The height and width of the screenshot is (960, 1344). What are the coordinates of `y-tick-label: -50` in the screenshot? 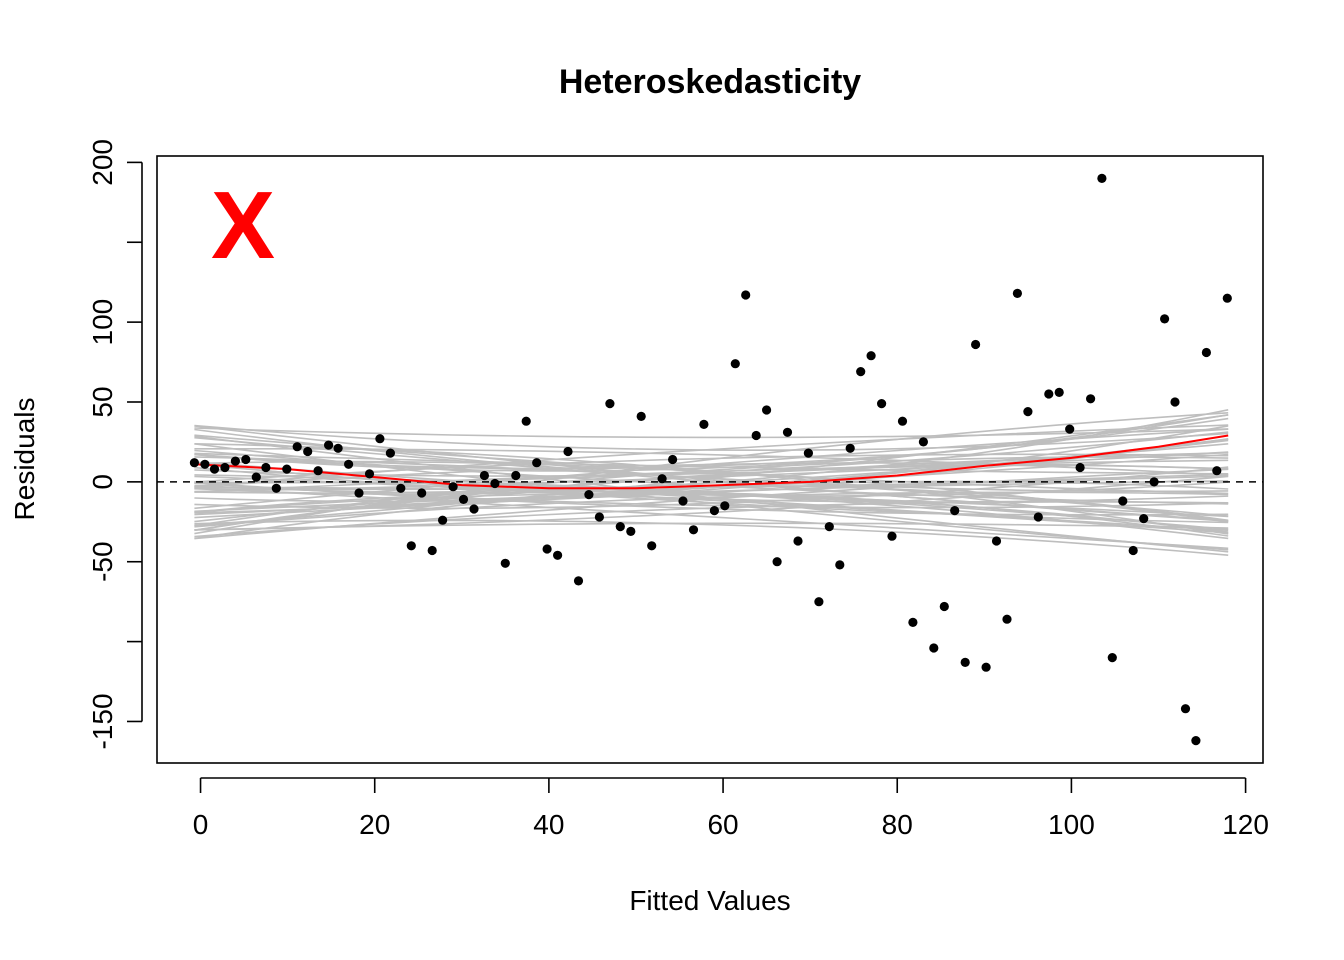 It's located at (102, 561).